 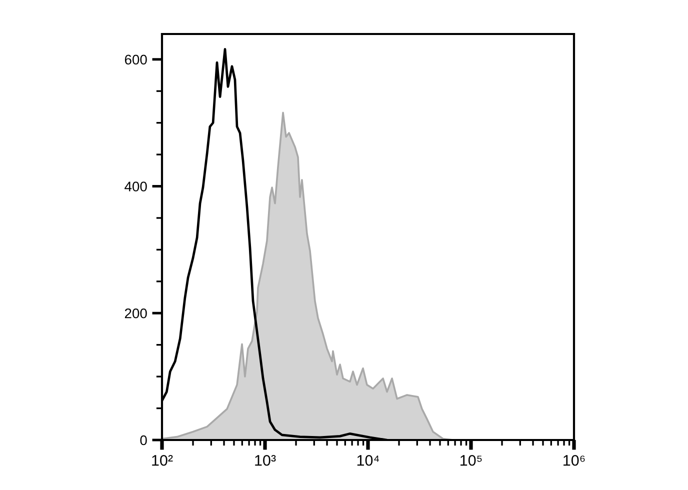 What do you see at coordinates (265, 460) in the screenshot?
I see `x-tick-label: 10³` at bounding box center [265, 460].